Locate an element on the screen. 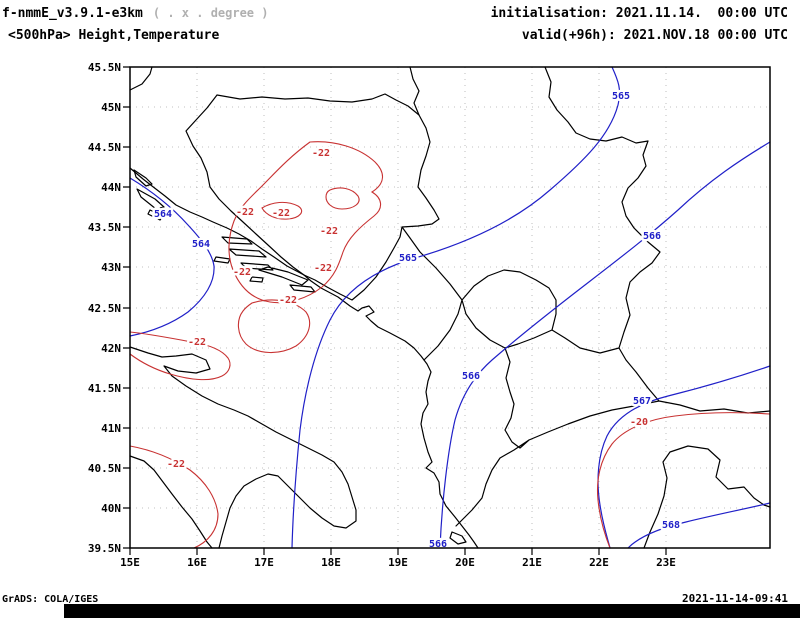 This screenshot has height=618, width=800. border-bosnia is located at coordinates (312, 197).